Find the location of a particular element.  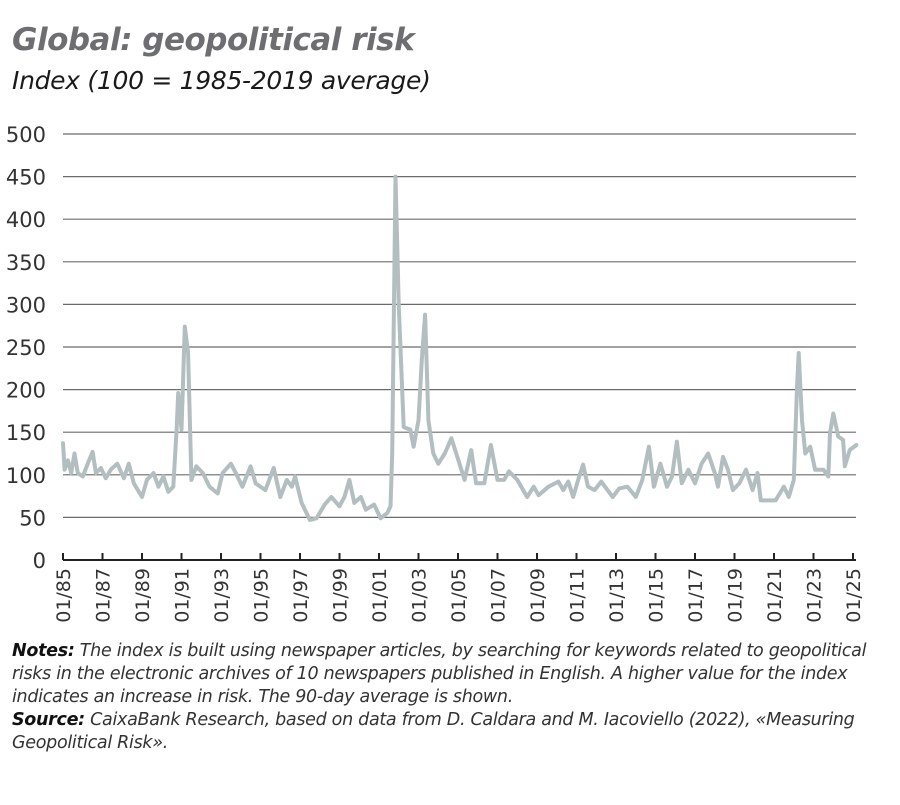

y-tick-label: 100 is located at coordinates (26, 476).